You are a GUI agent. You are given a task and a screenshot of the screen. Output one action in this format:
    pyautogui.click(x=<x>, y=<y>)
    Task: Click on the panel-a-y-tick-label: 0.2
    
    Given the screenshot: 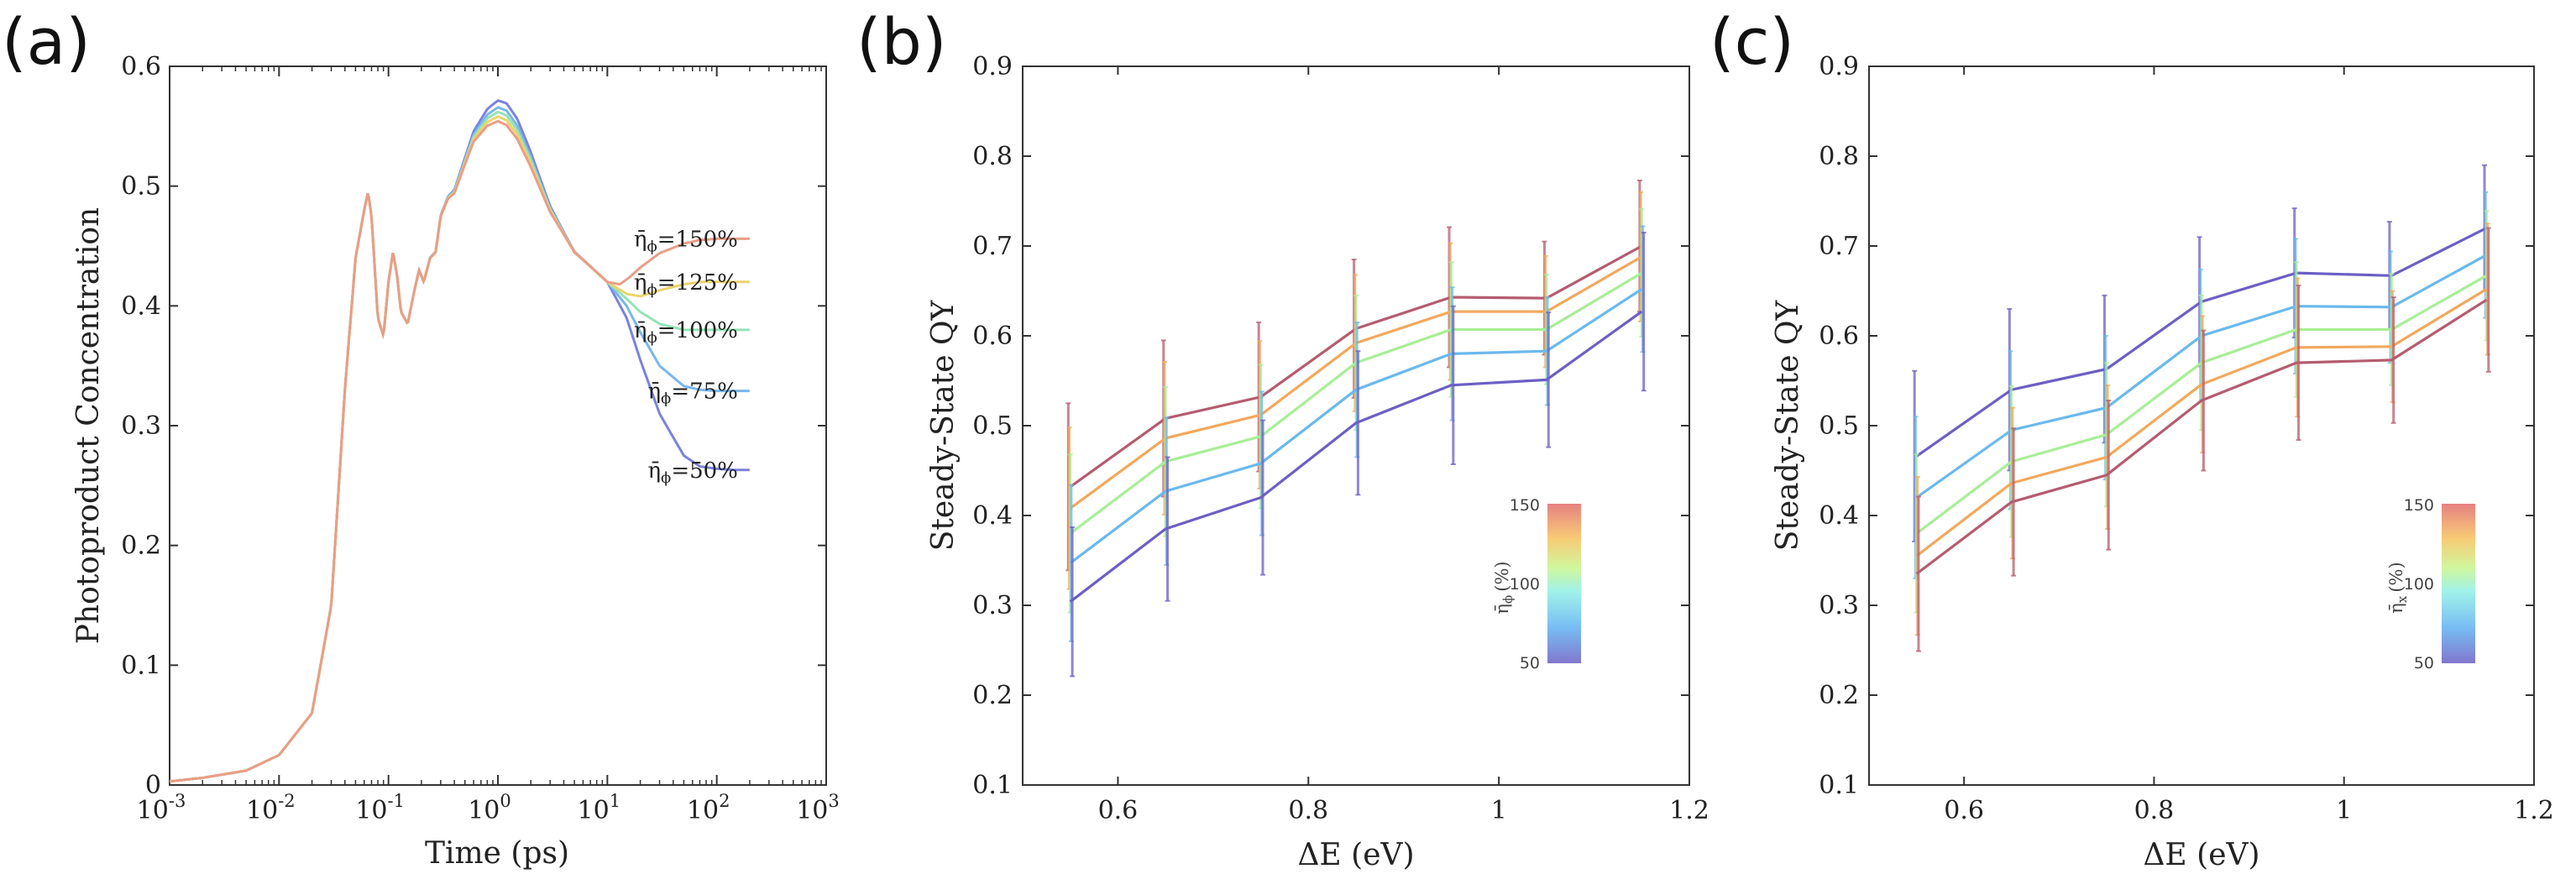 What is the action you would take?
    pyautogui.click(x=141, y=546)
    